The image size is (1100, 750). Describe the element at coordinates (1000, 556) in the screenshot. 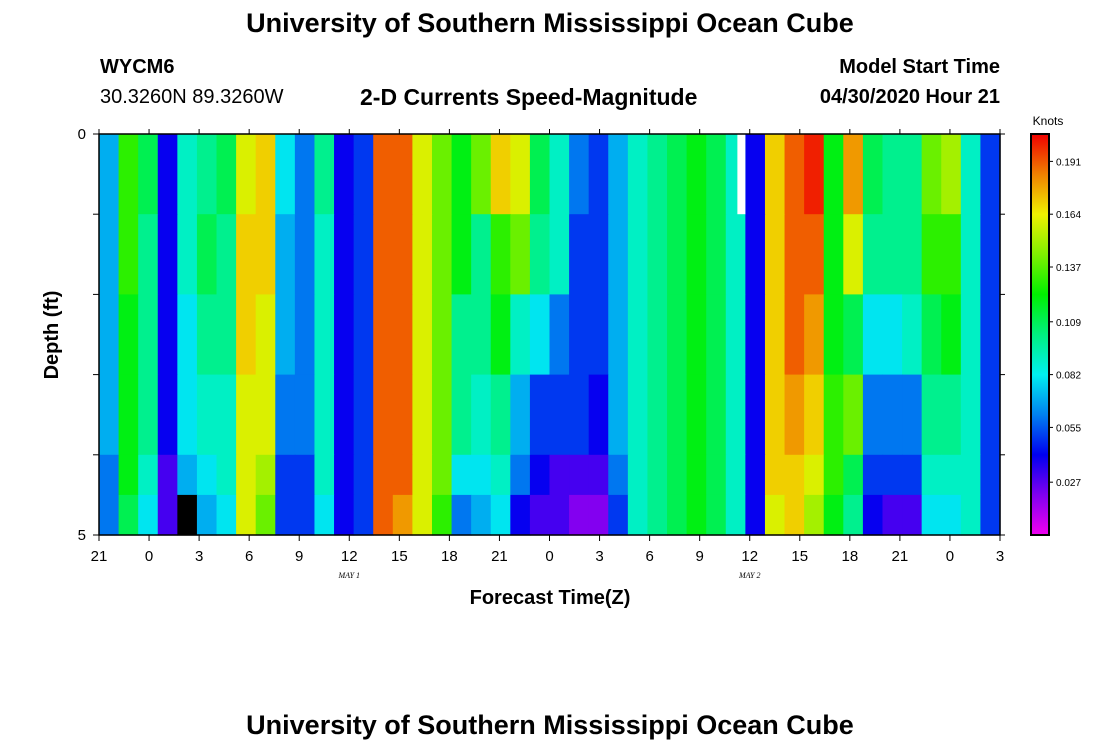

I see `x-tick-label: 3` at that location.